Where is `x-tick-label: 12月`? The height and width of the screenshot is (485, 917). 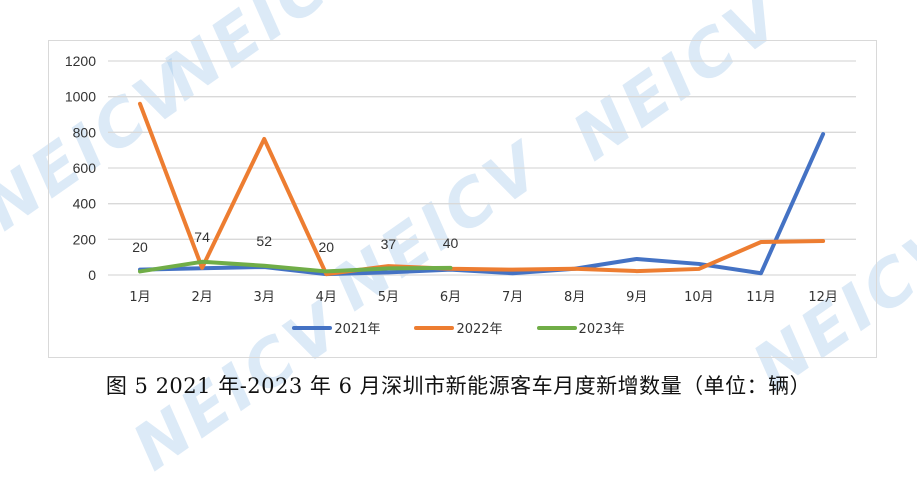 x-tick-label: 12月 is located at coordinates (823, 297).